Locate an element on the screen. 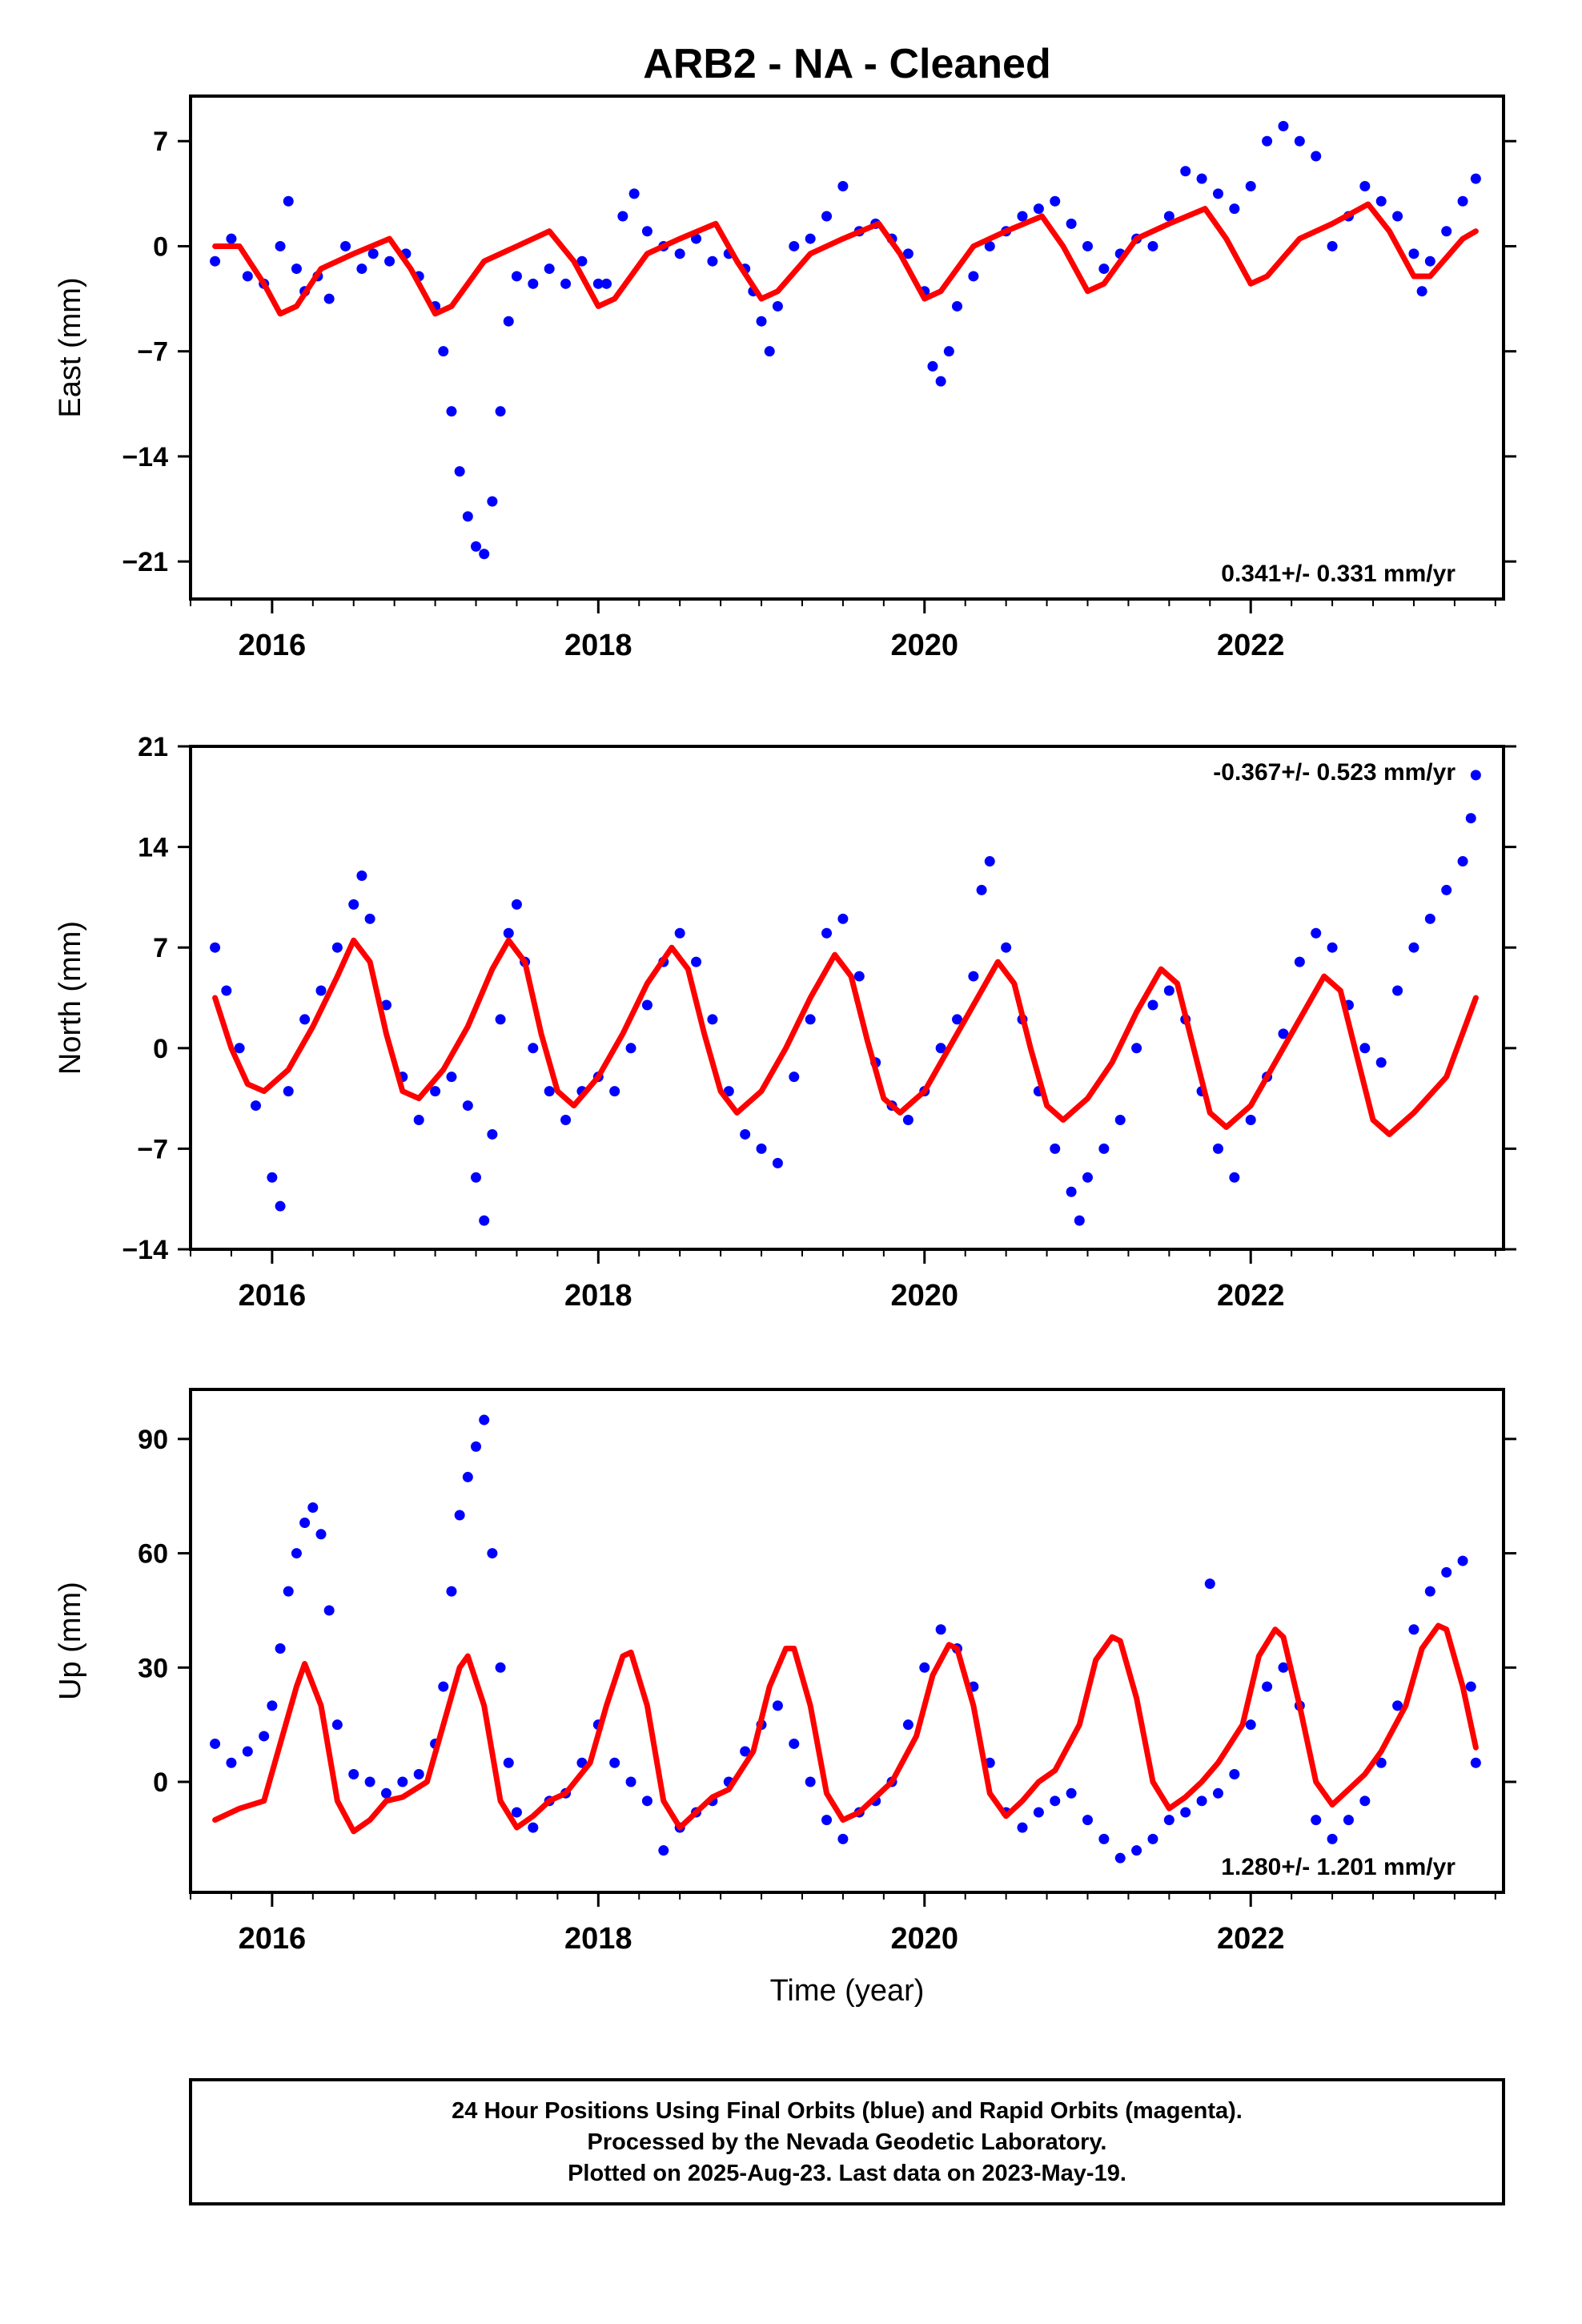 This screenshot has width=1582, height=2324. east-y-tick-label: −14 is located at coordinates (145, 457).